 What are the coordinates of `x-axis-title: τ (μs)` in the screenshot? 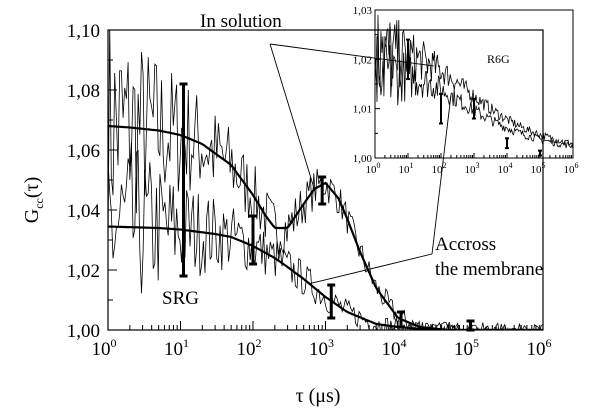 It's located at (318, 396).